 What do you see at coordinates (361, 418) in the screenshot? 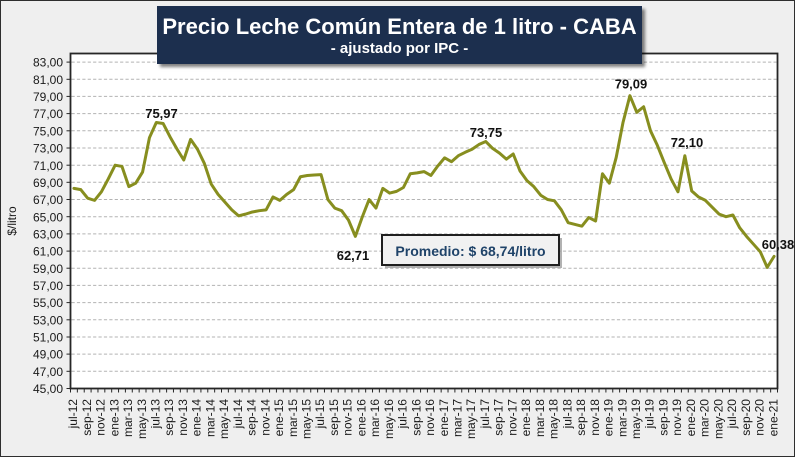
I see `svg-text: ene-16` at bounding box center [361, 418].